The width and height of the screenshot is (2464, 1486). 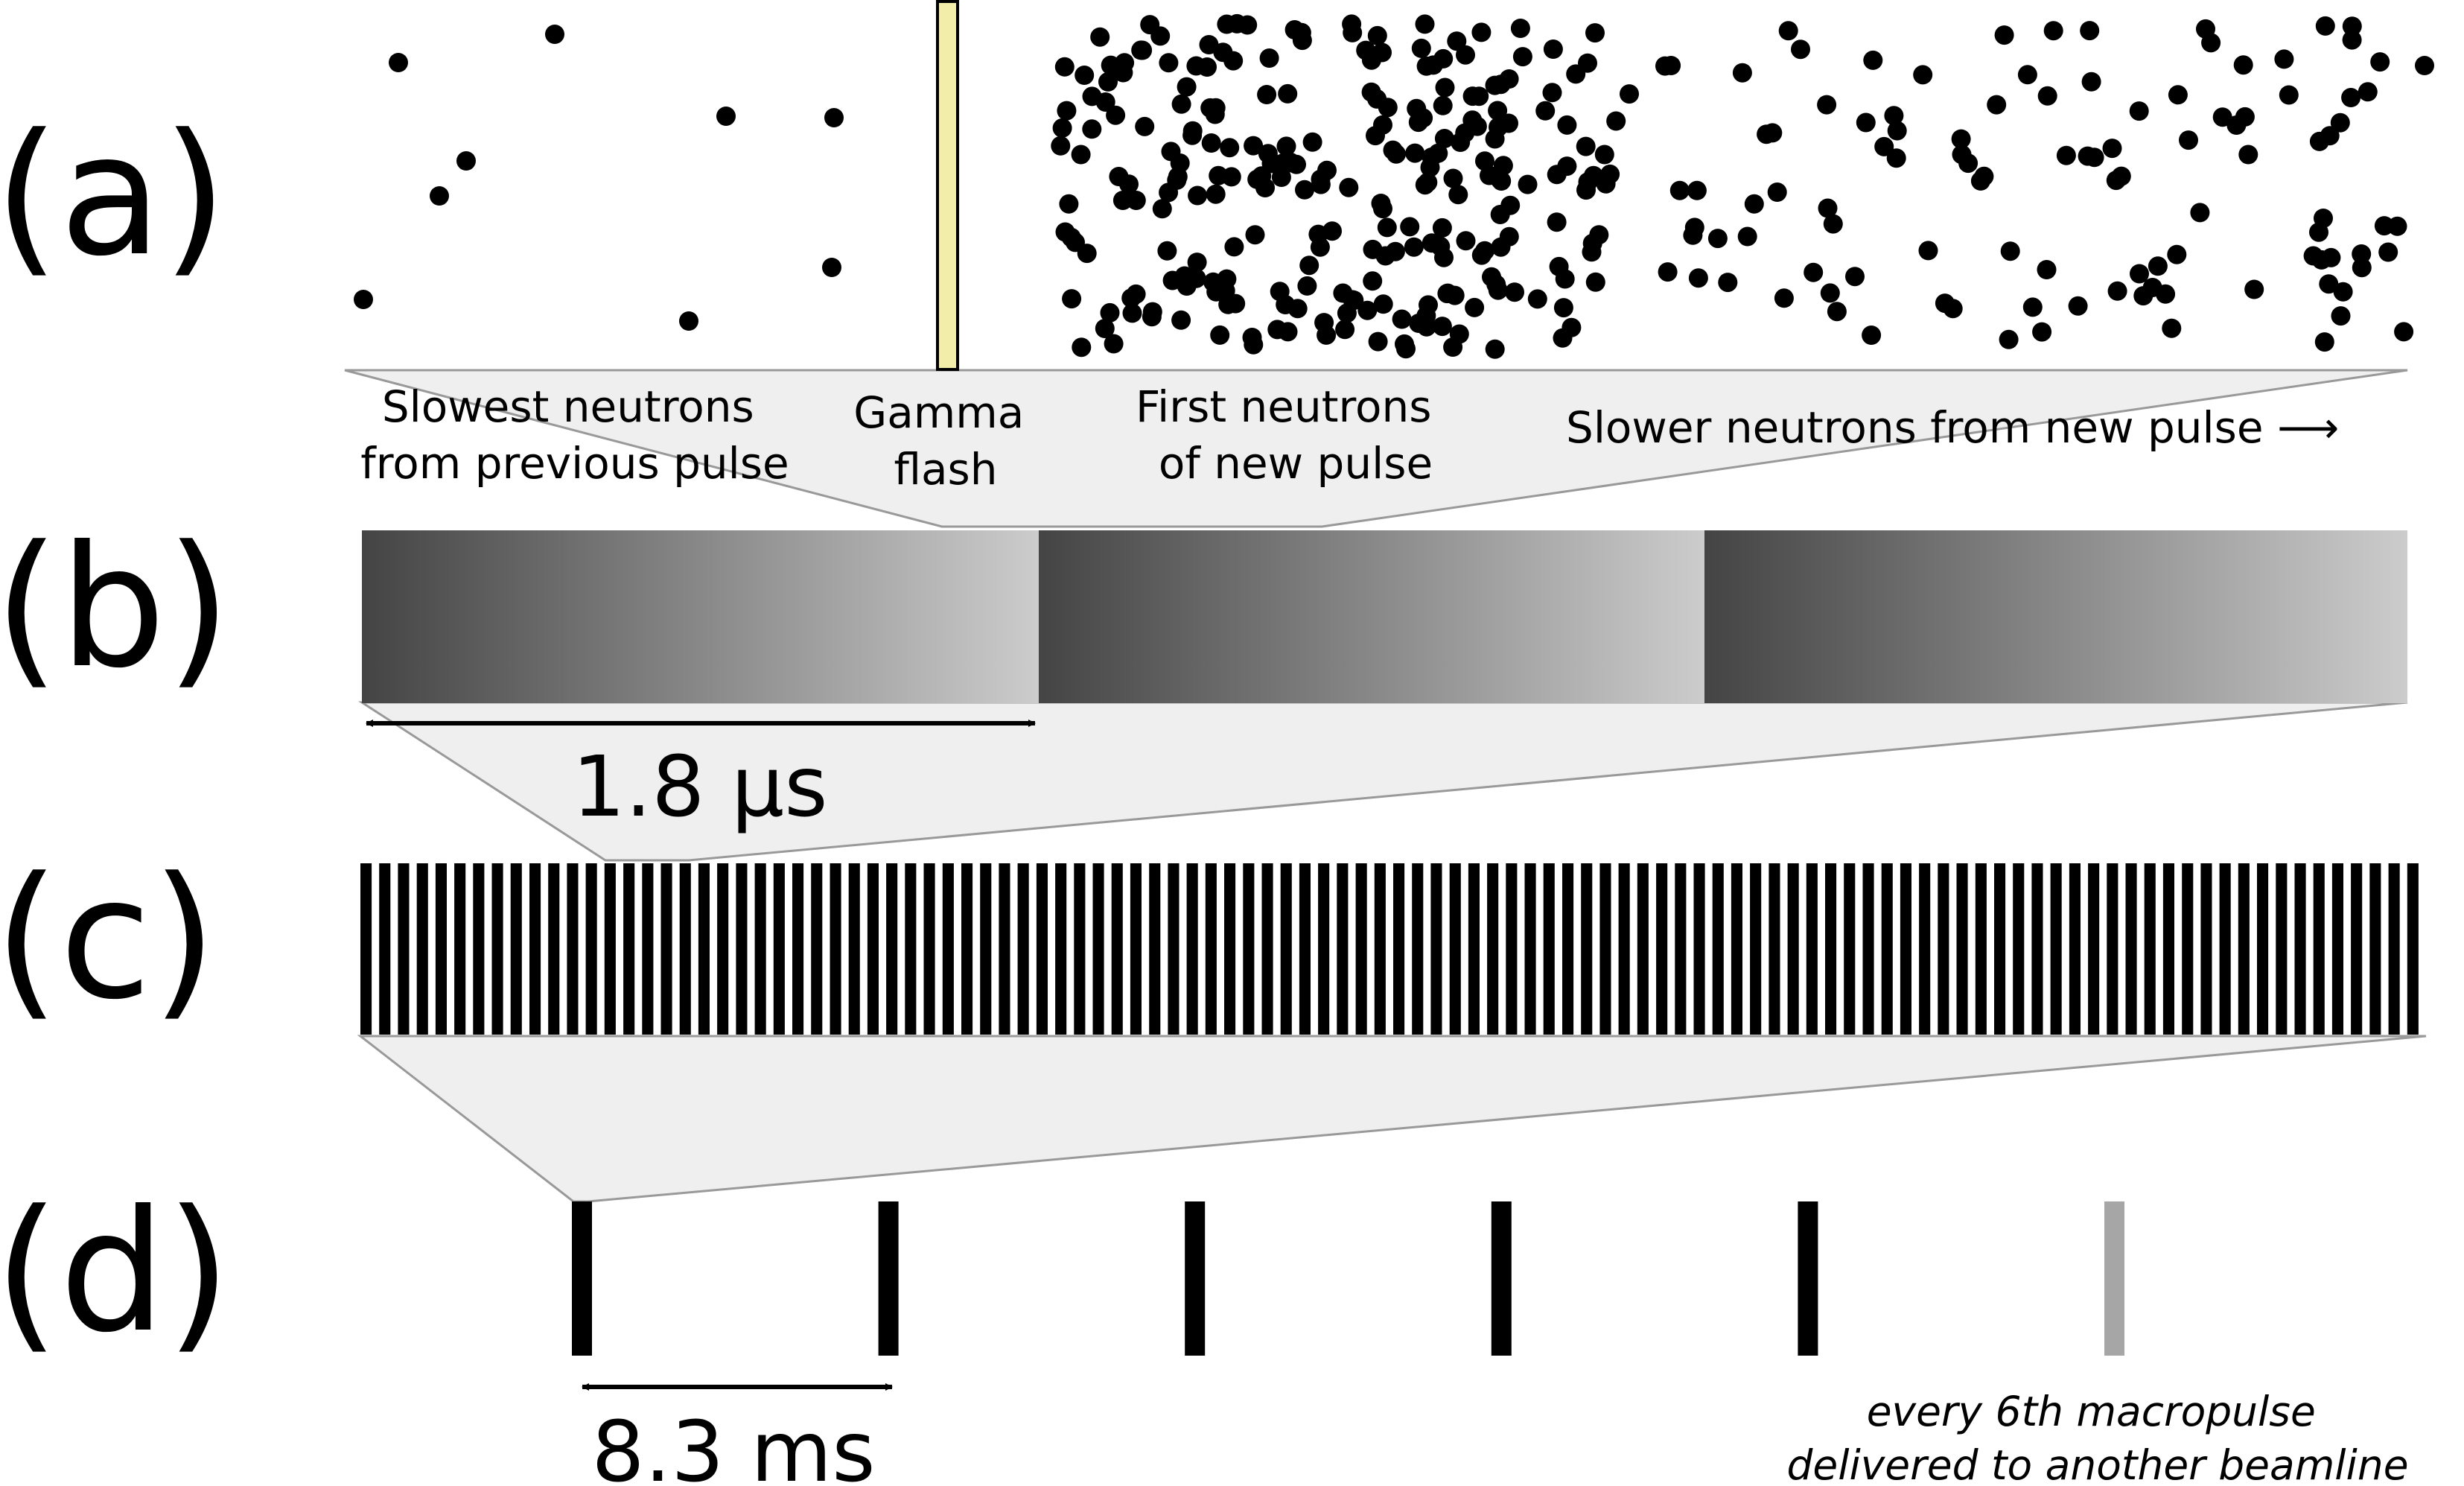 I want to click on caption-gamma-line-2: flash, so click(x=946, y=469).